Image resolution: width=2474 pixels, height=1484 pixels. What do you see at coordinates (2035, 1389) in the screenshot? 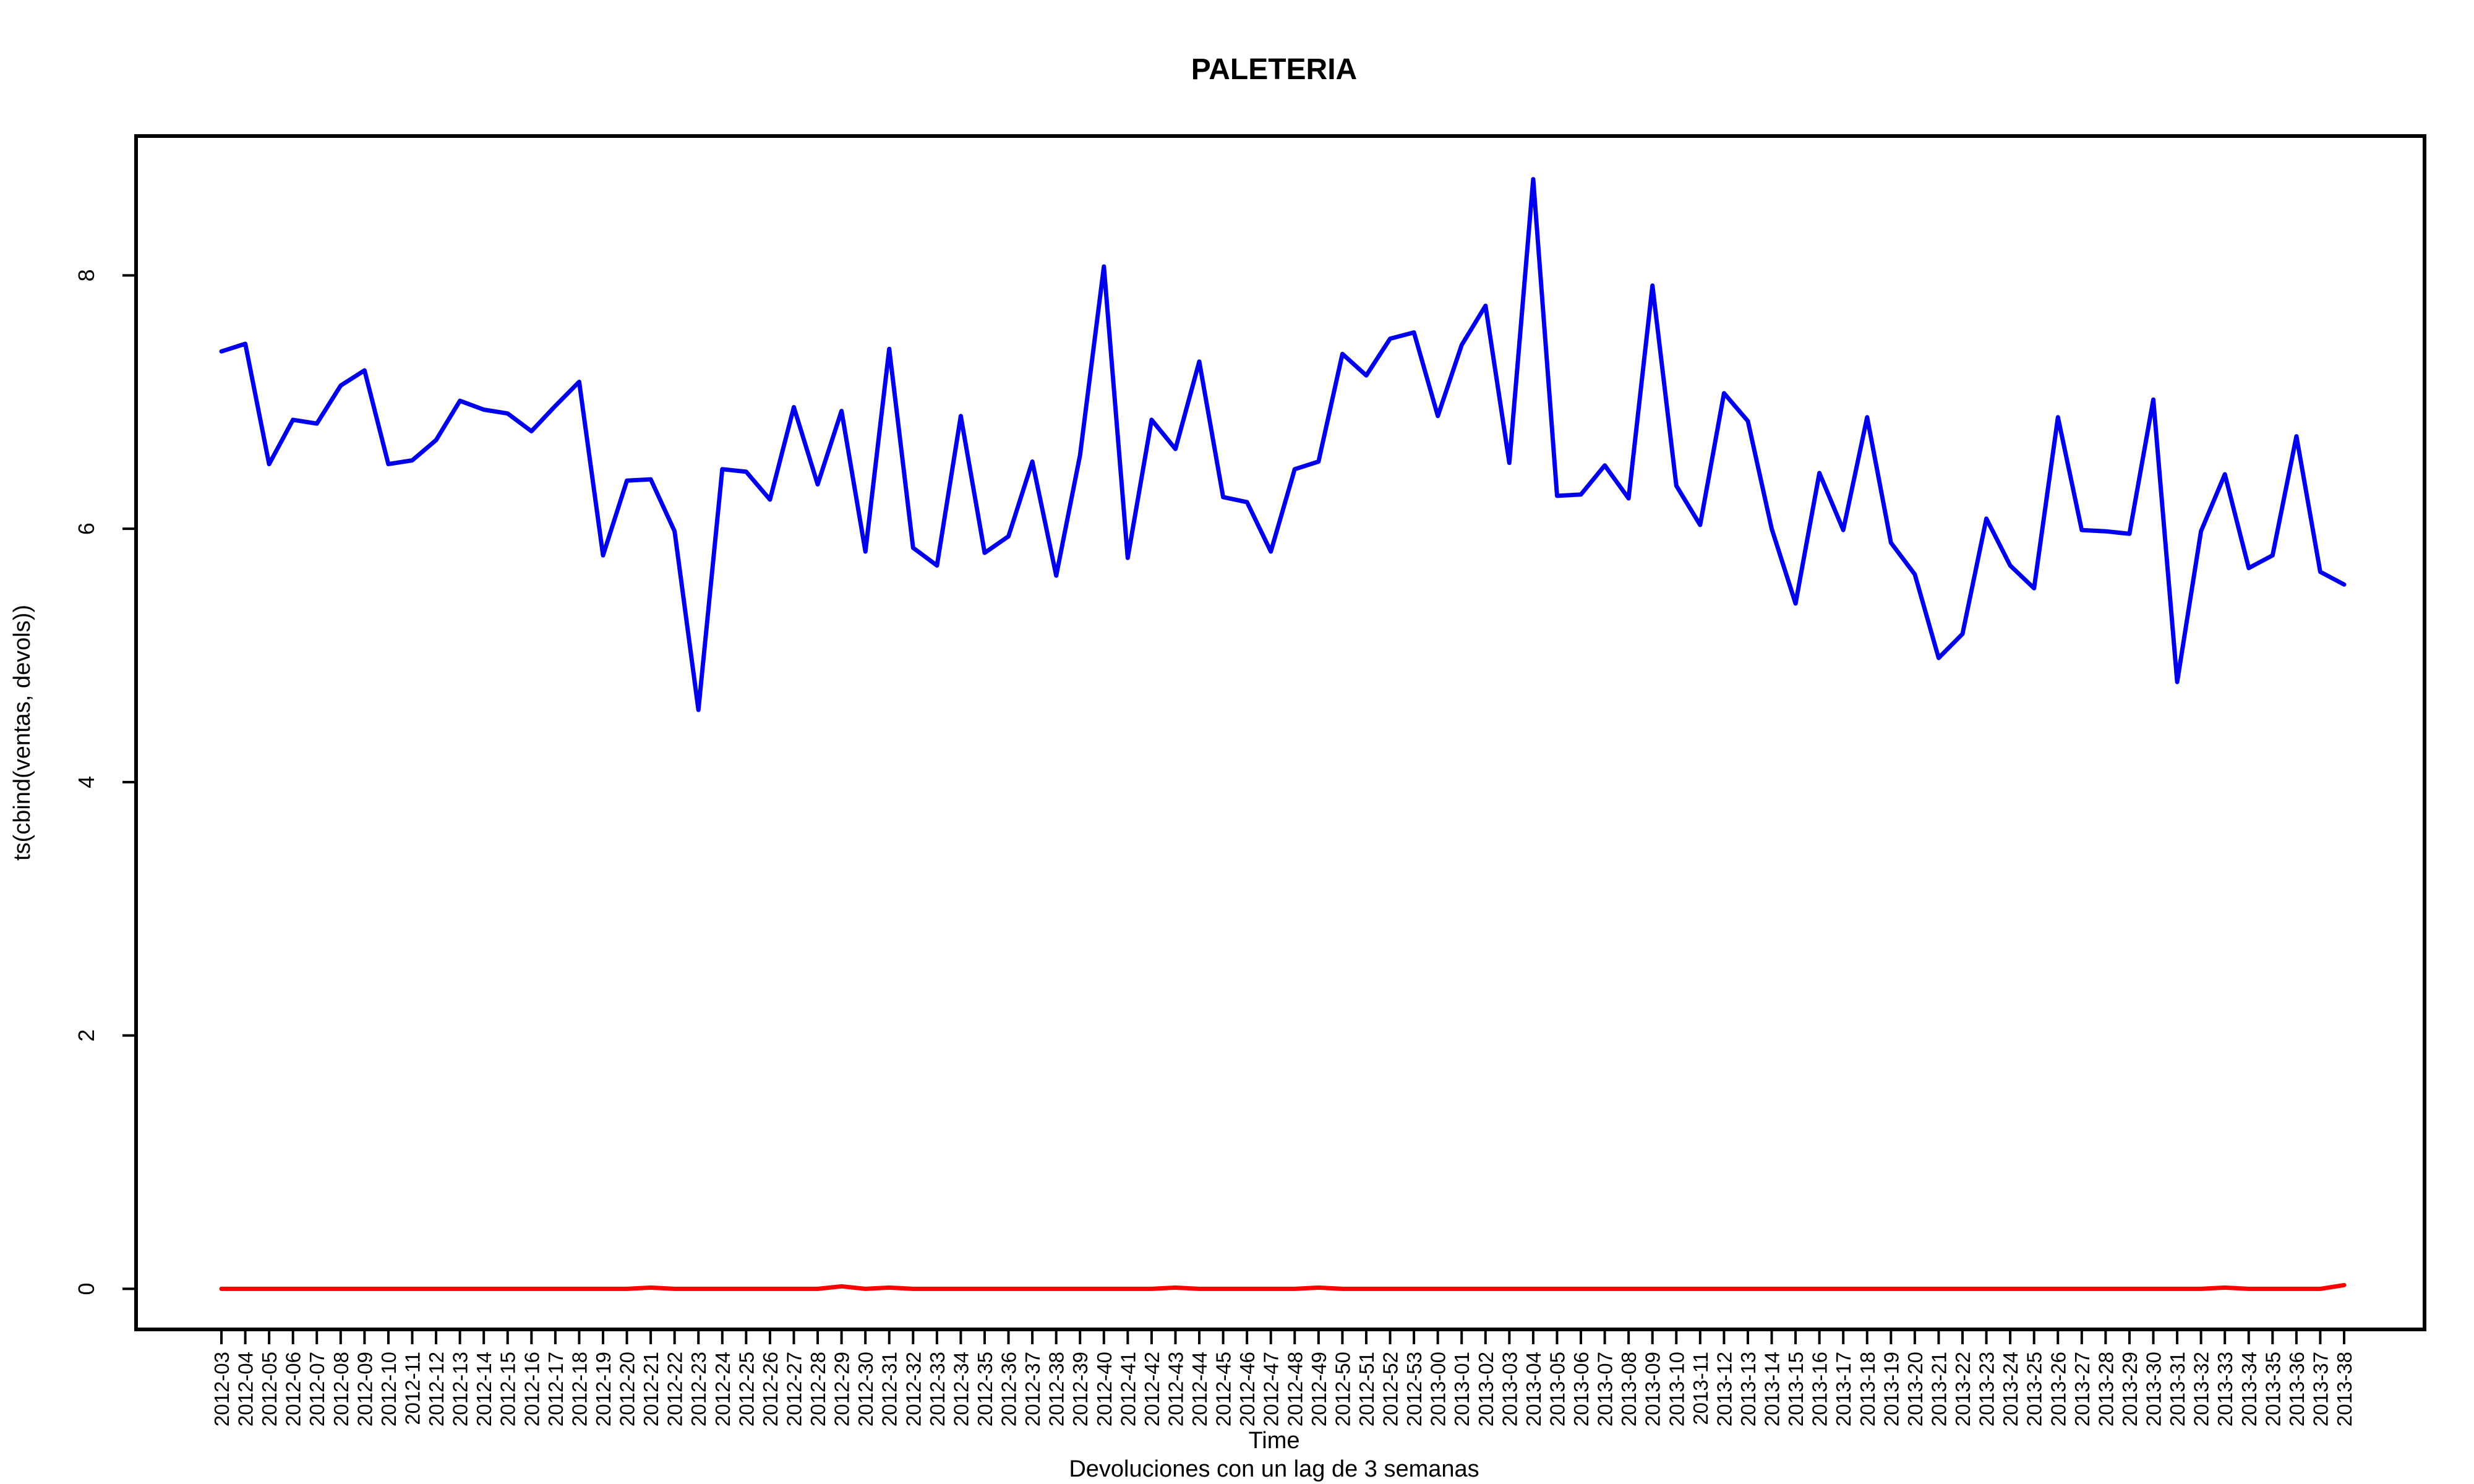
I see `x-tick-label: 2013-25` at bounding box center [2035, 1389].